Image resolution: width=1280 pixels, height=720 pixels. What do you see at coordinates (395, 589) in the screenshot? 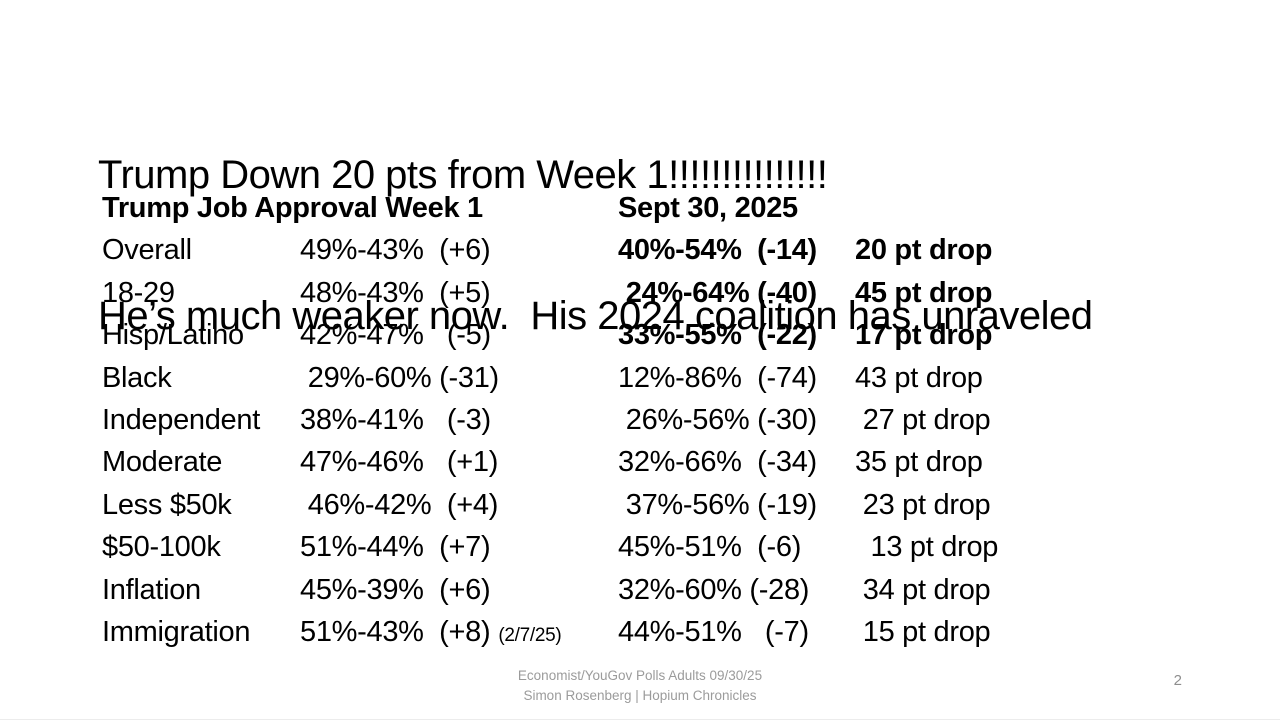
I see `row-week1-text: 45%-39% (+6)` at bounding box center [395, 589].